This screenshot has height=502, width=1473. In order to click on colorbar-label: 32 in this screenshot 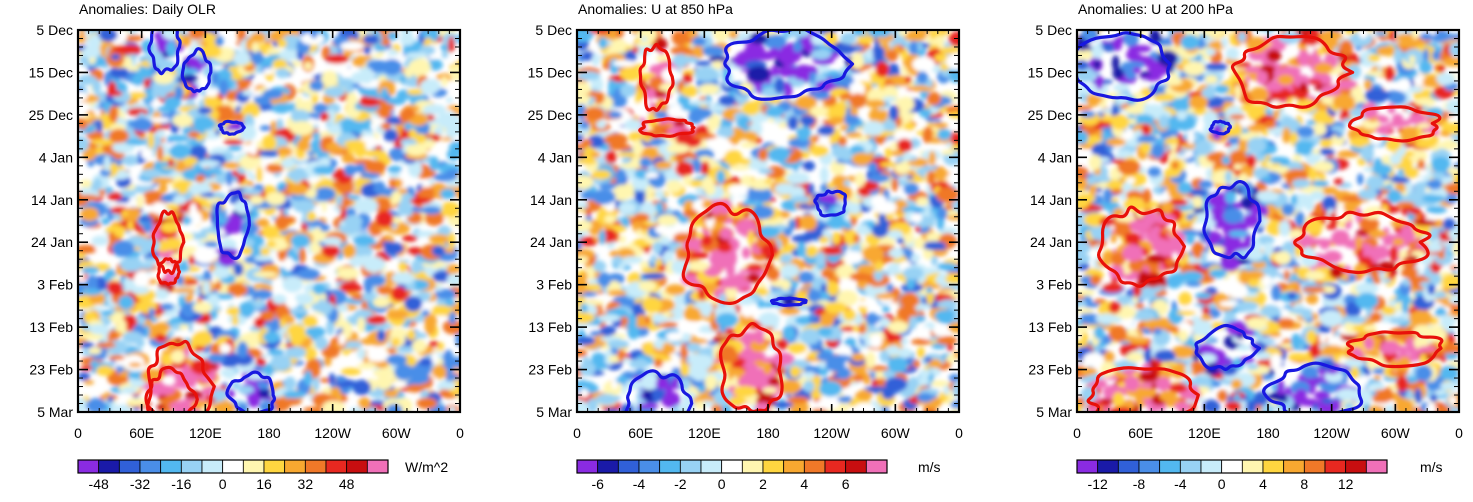, I will do `click(306, 484)`.